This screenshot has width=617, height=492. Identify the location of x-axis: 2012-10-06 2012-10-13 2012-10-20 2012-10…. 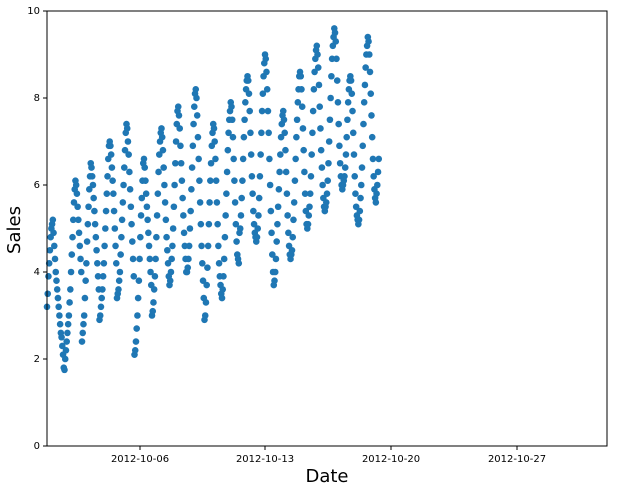
(328, 455).